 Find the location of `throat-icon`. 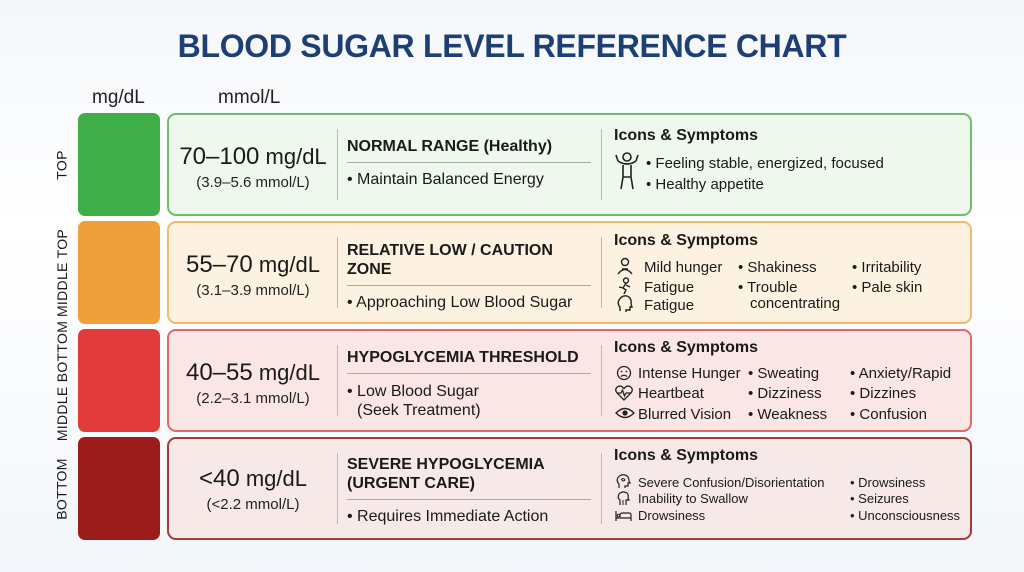

throat-icon is located at coordinates (623, 498).